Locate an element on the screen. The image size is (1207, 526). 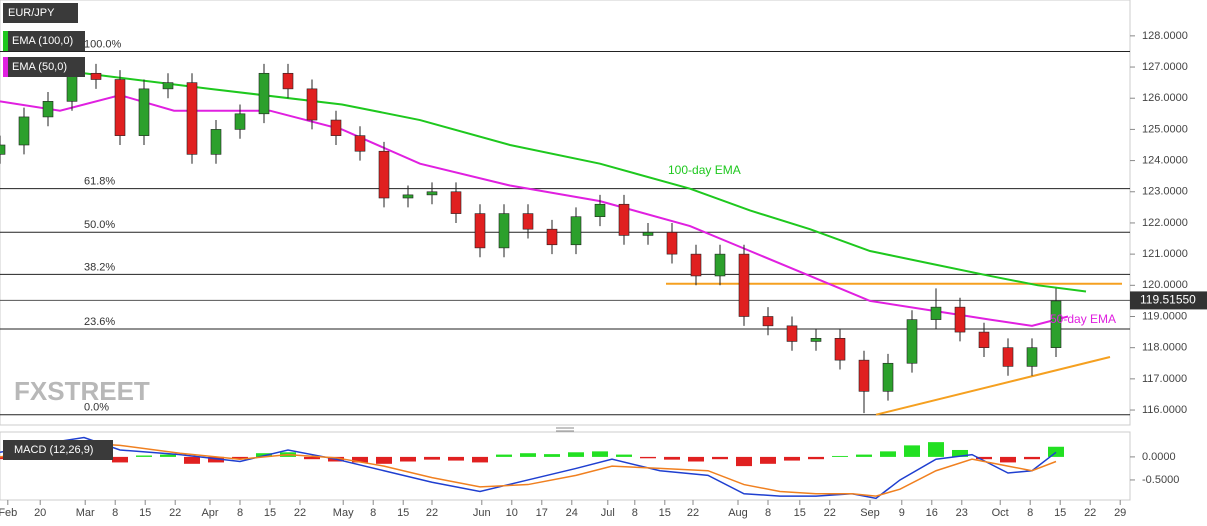
fib-label: 61.8% is located at coordinates (99, 182).